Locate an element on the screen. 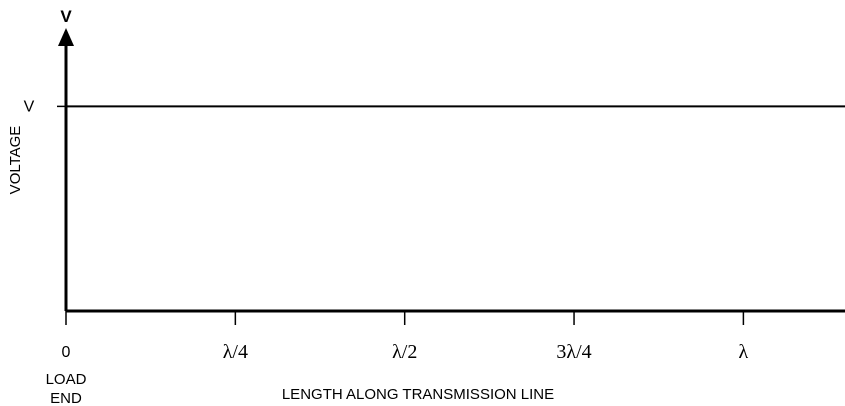 This screenshot has width=845, height=406. y-ticks: V is located at coordinates (45, 106).